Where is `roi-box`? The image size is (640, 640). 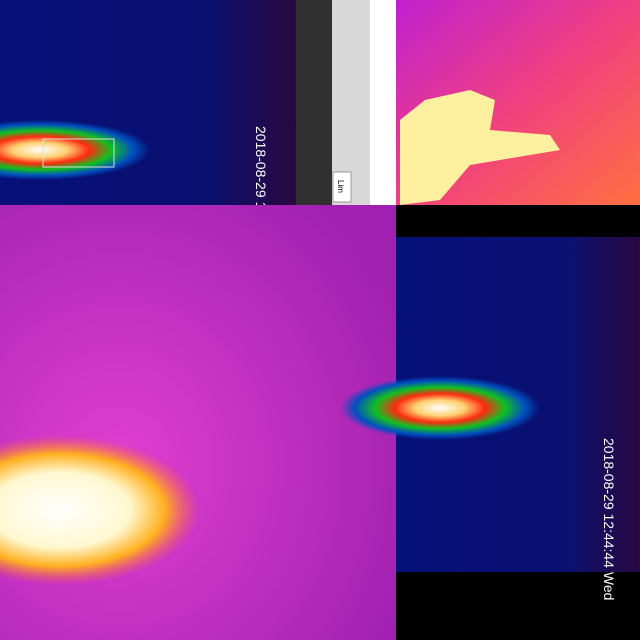 roi-box is located at coordinates (78, 153).